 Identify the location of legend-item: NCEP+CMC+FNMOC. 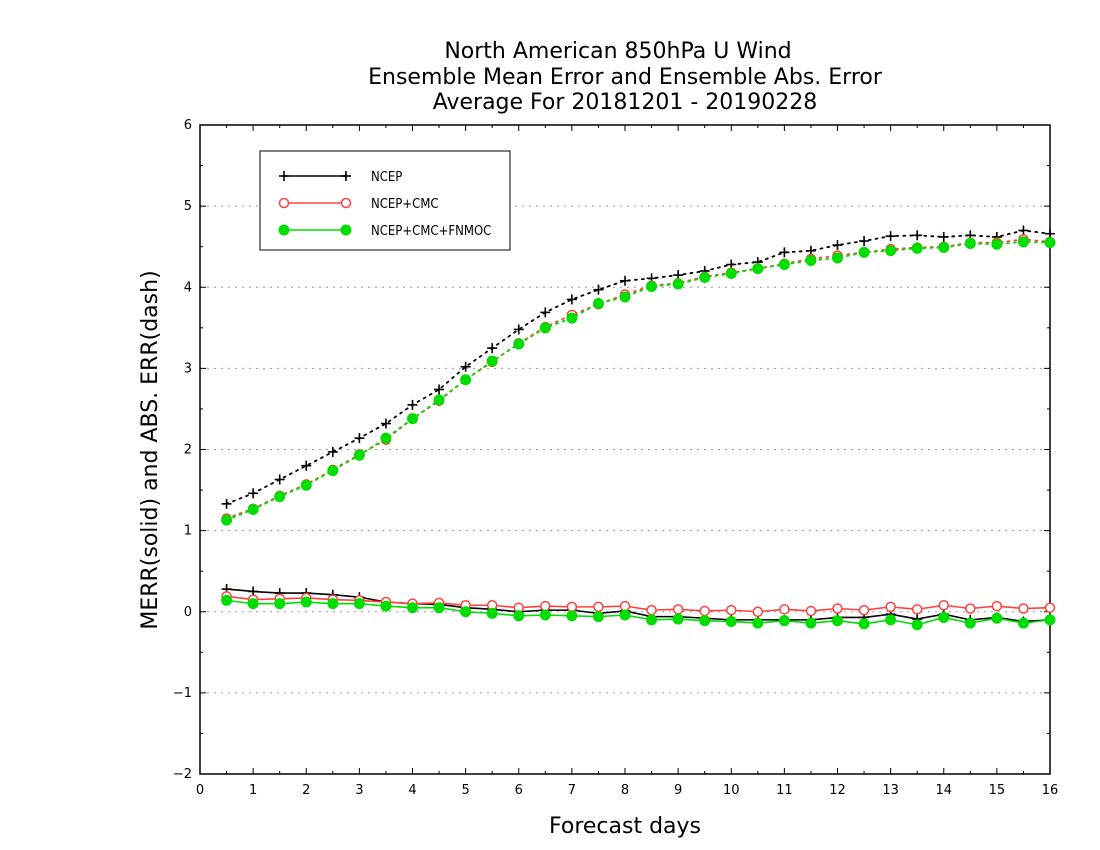
(384, 231).